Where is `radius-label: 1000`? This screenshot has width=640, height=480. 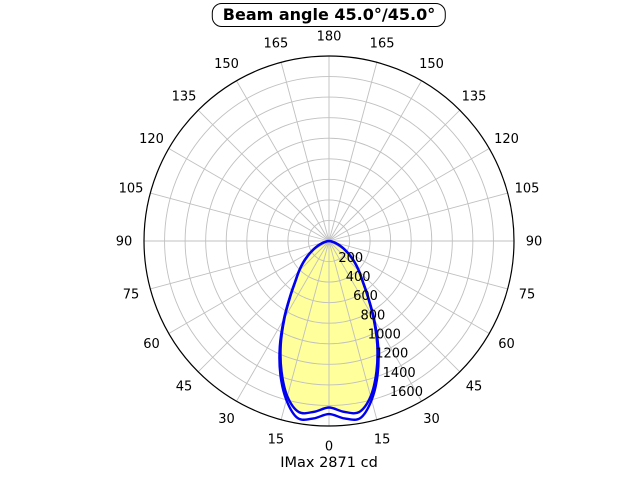
radius-label: 1000 is located at coordinates (384, 335).